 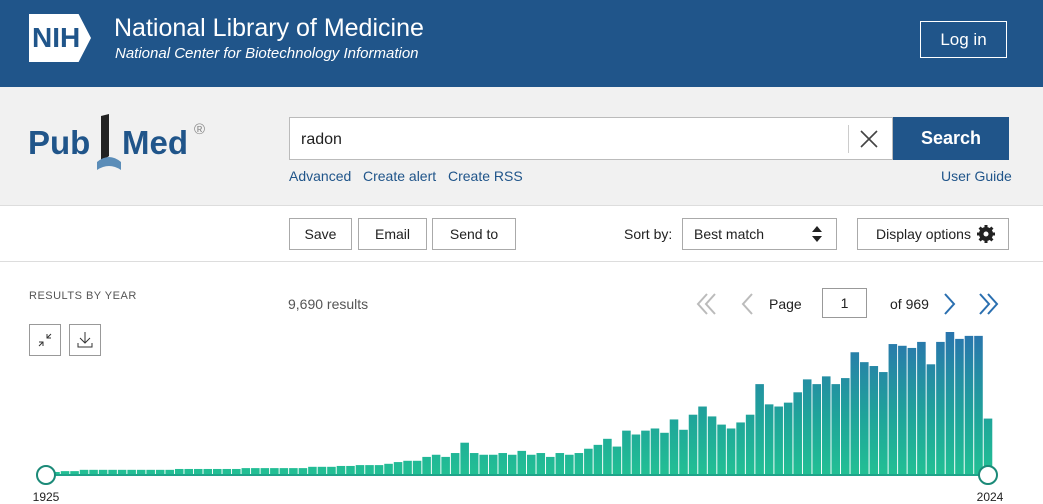 I want to click on x-start-label: 1925, so click(x=46, y=497).